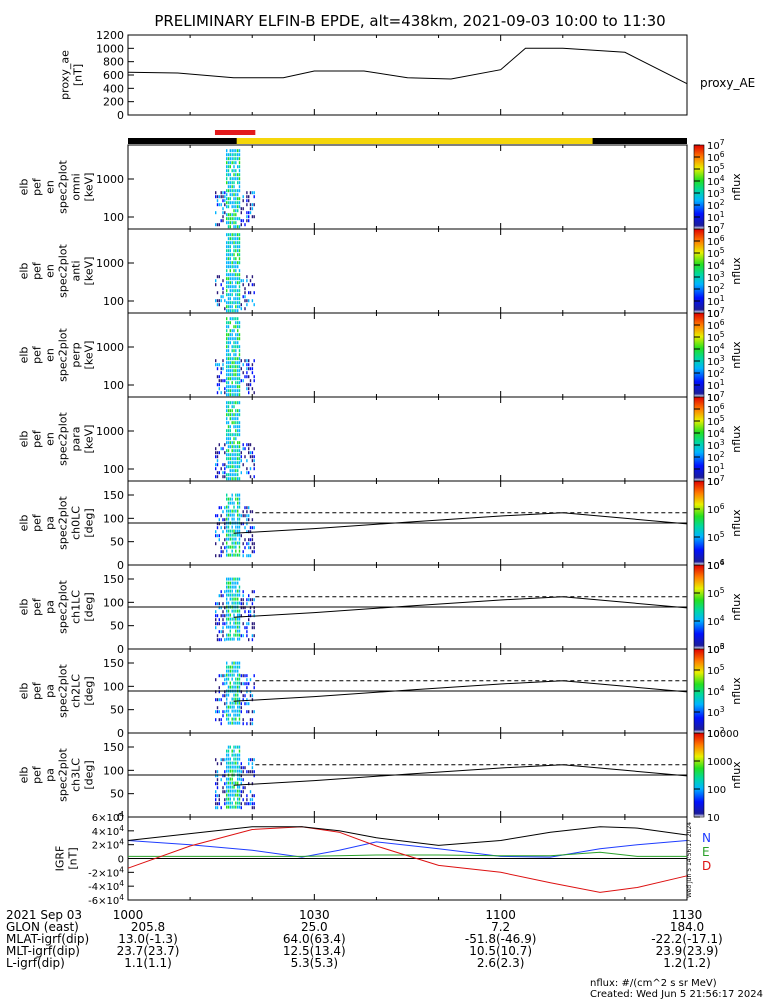  Describe the element at coordinates (407, 836) in the screenshot. I see `igrf-line-total` at that location.